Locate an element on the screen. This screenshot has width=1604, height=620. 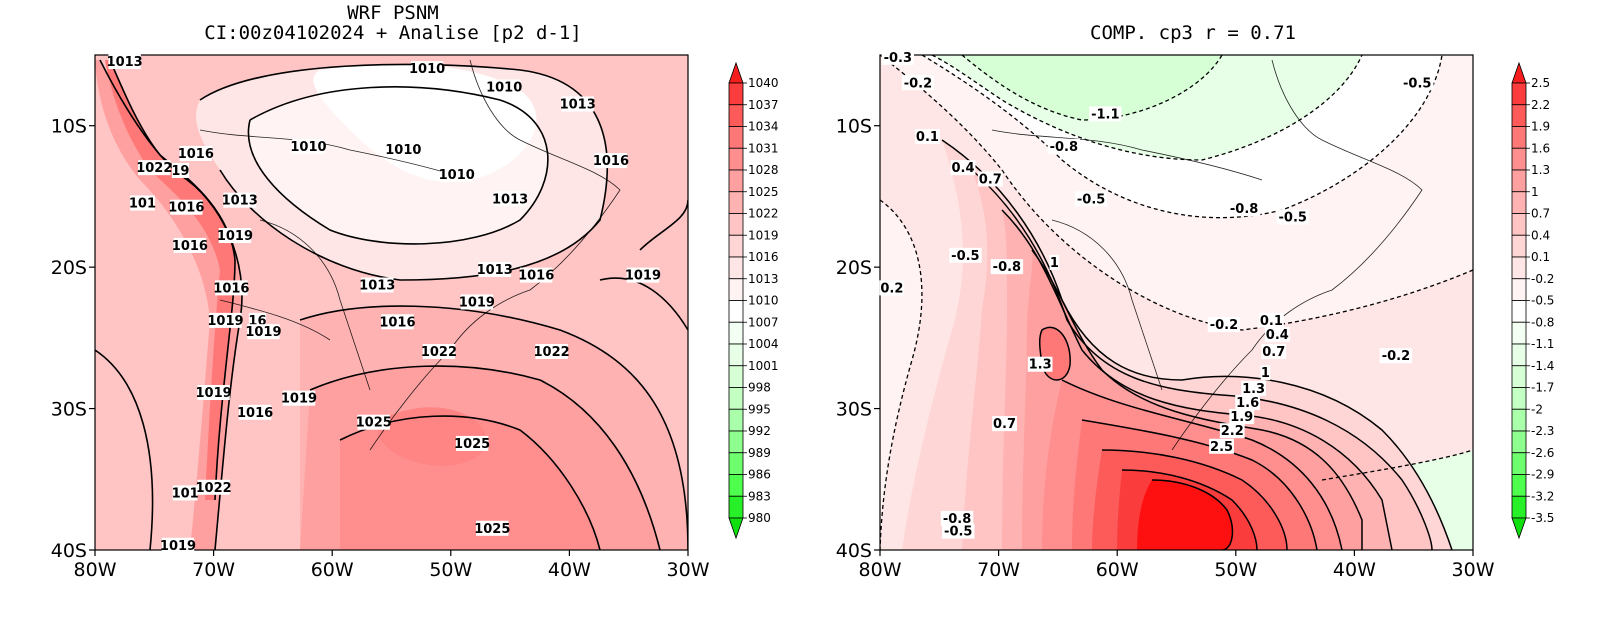
colorbar-label: 989 is located at coordinates (759, 453).